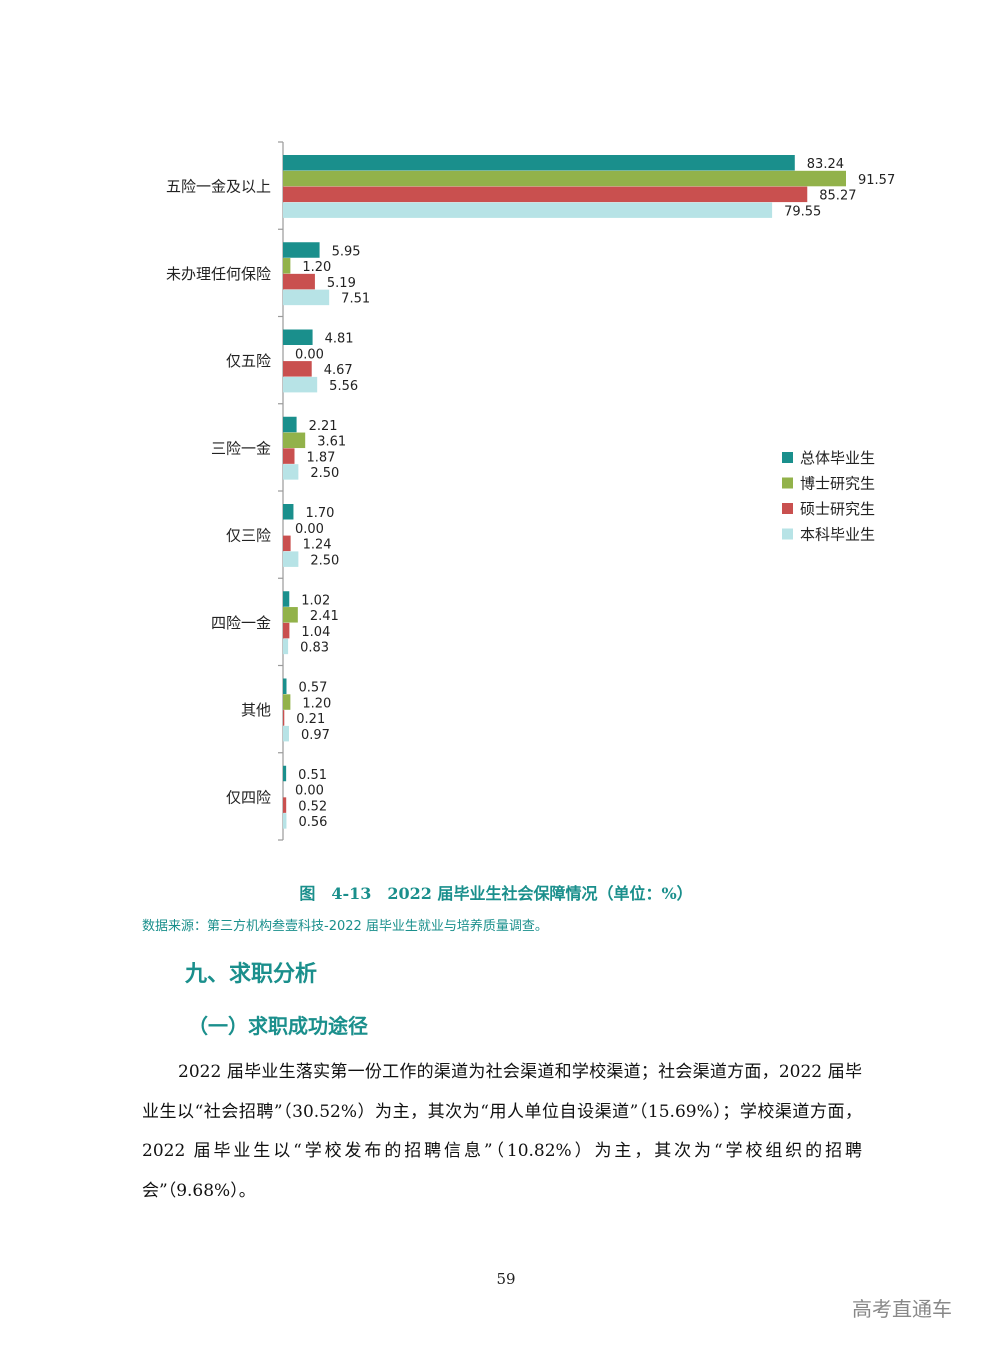 This screenshot has height=1346, width=992. Describe the element at coordinates (310, 719) in the screenshot. I see `data-label: 0.21` at that location.